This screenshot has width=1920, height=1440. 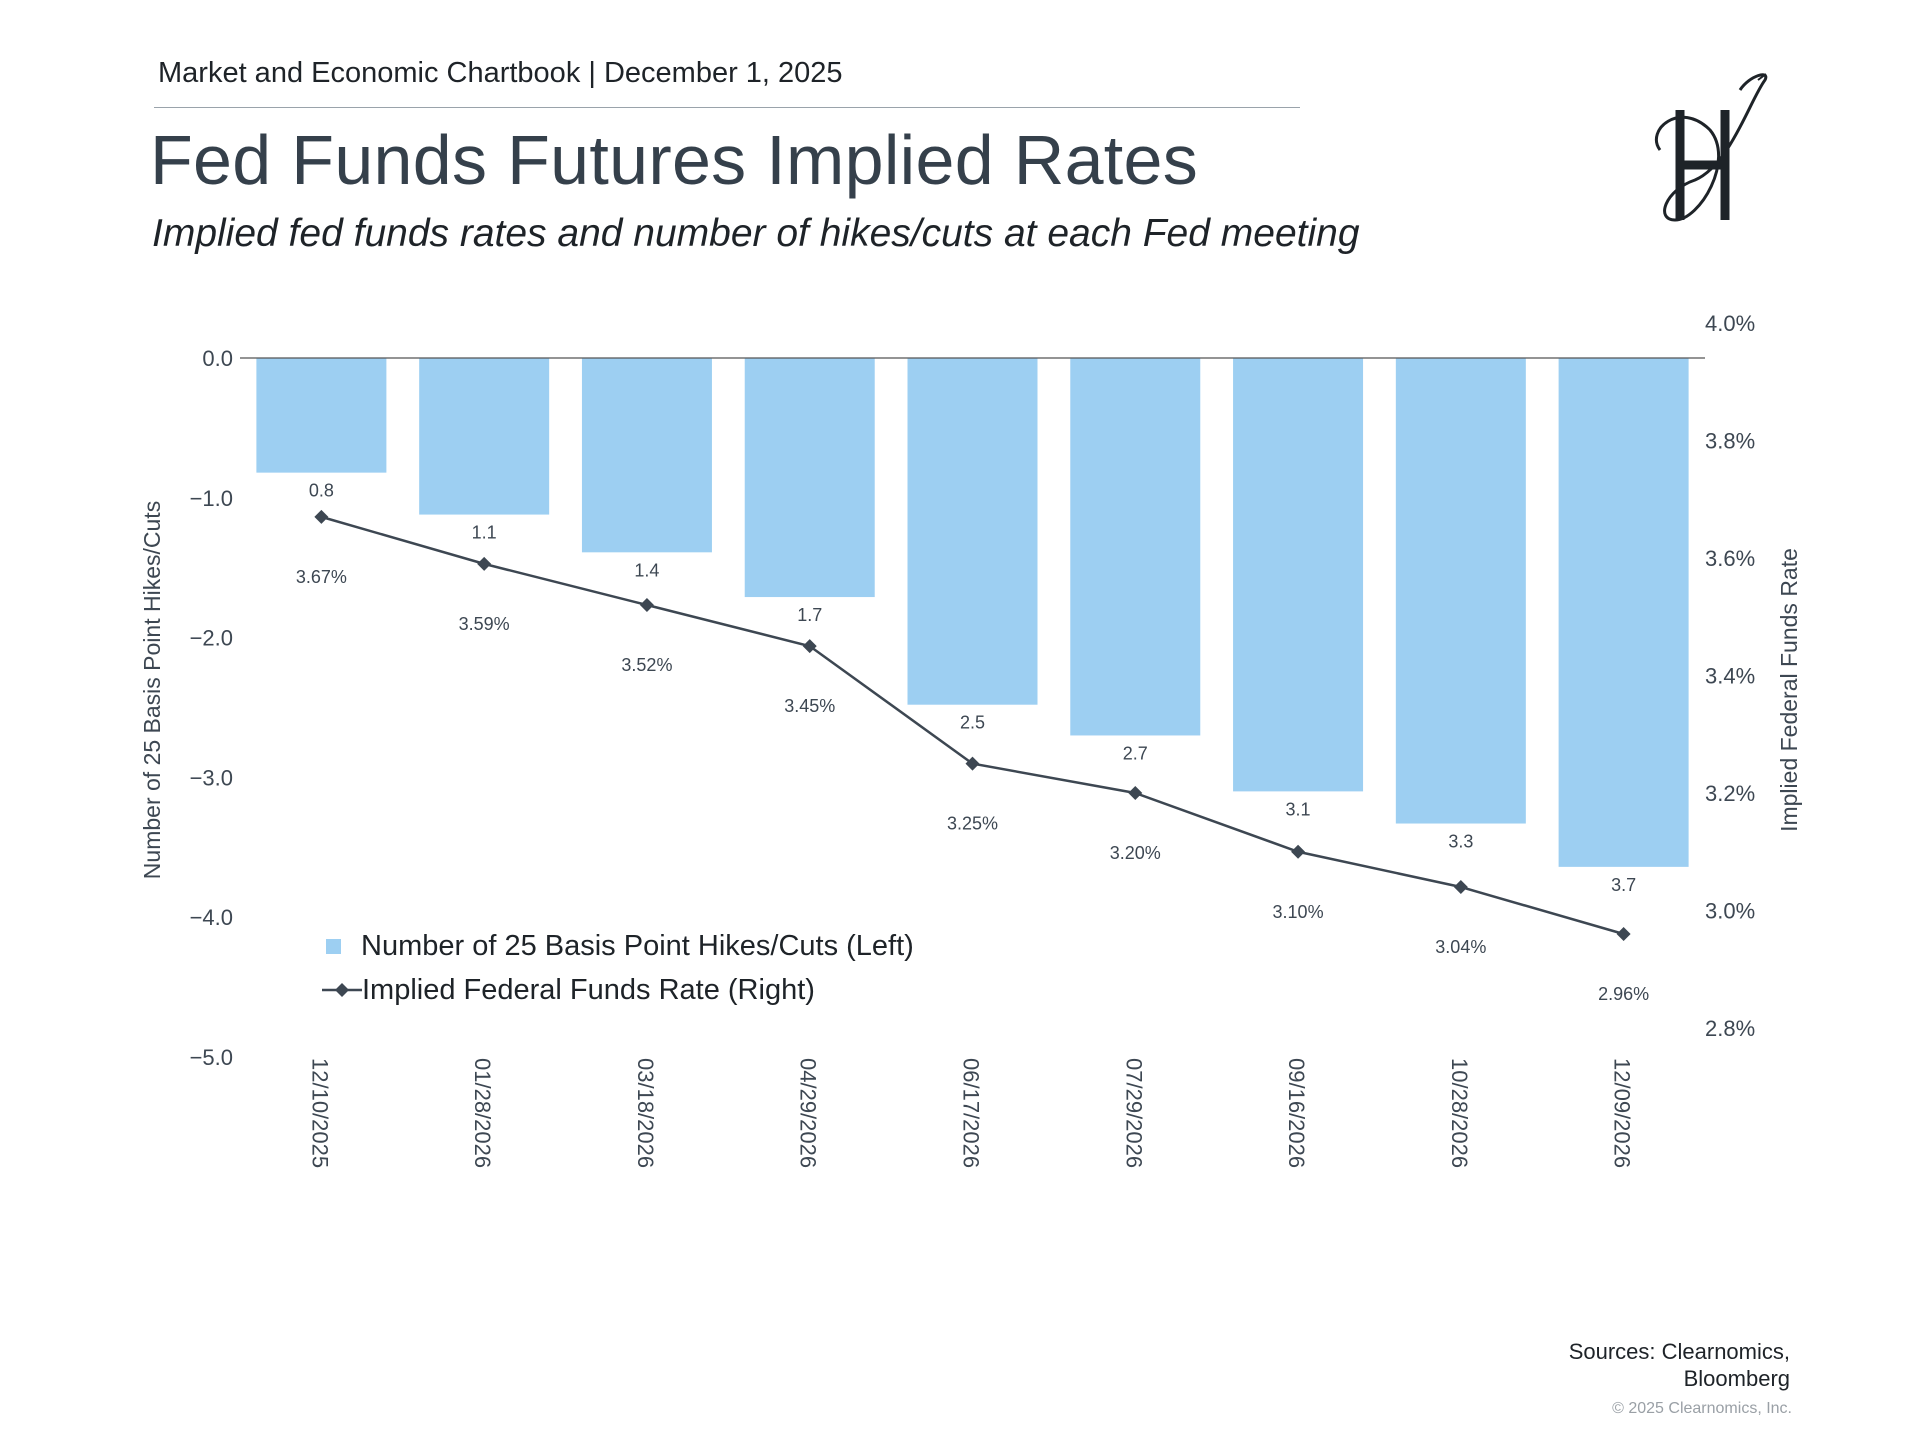 I want to click on rate-data-label-2: 3.52%, so click(x=646, y=665).